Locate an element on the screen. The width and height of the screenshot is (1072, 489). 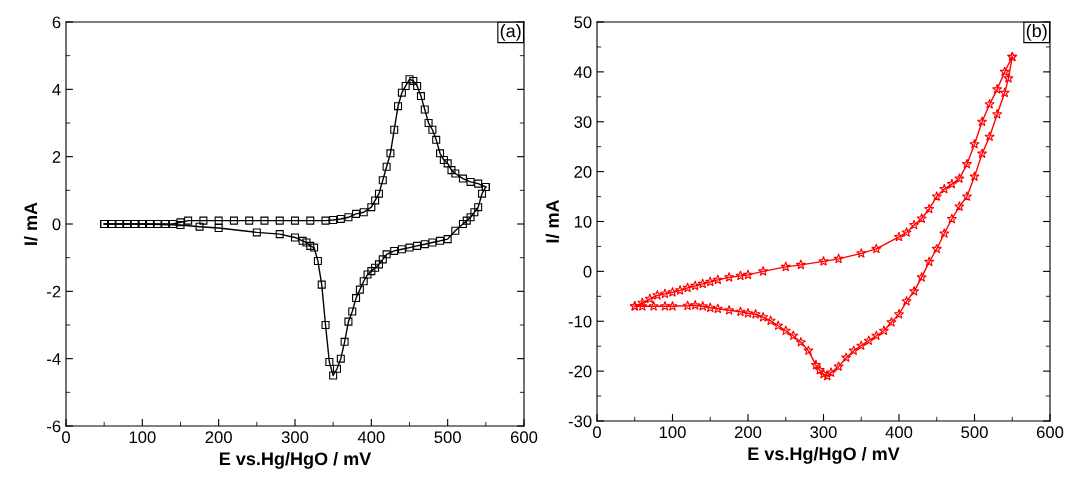
y-tick-label: 40 is located at coordinates (582, 72).